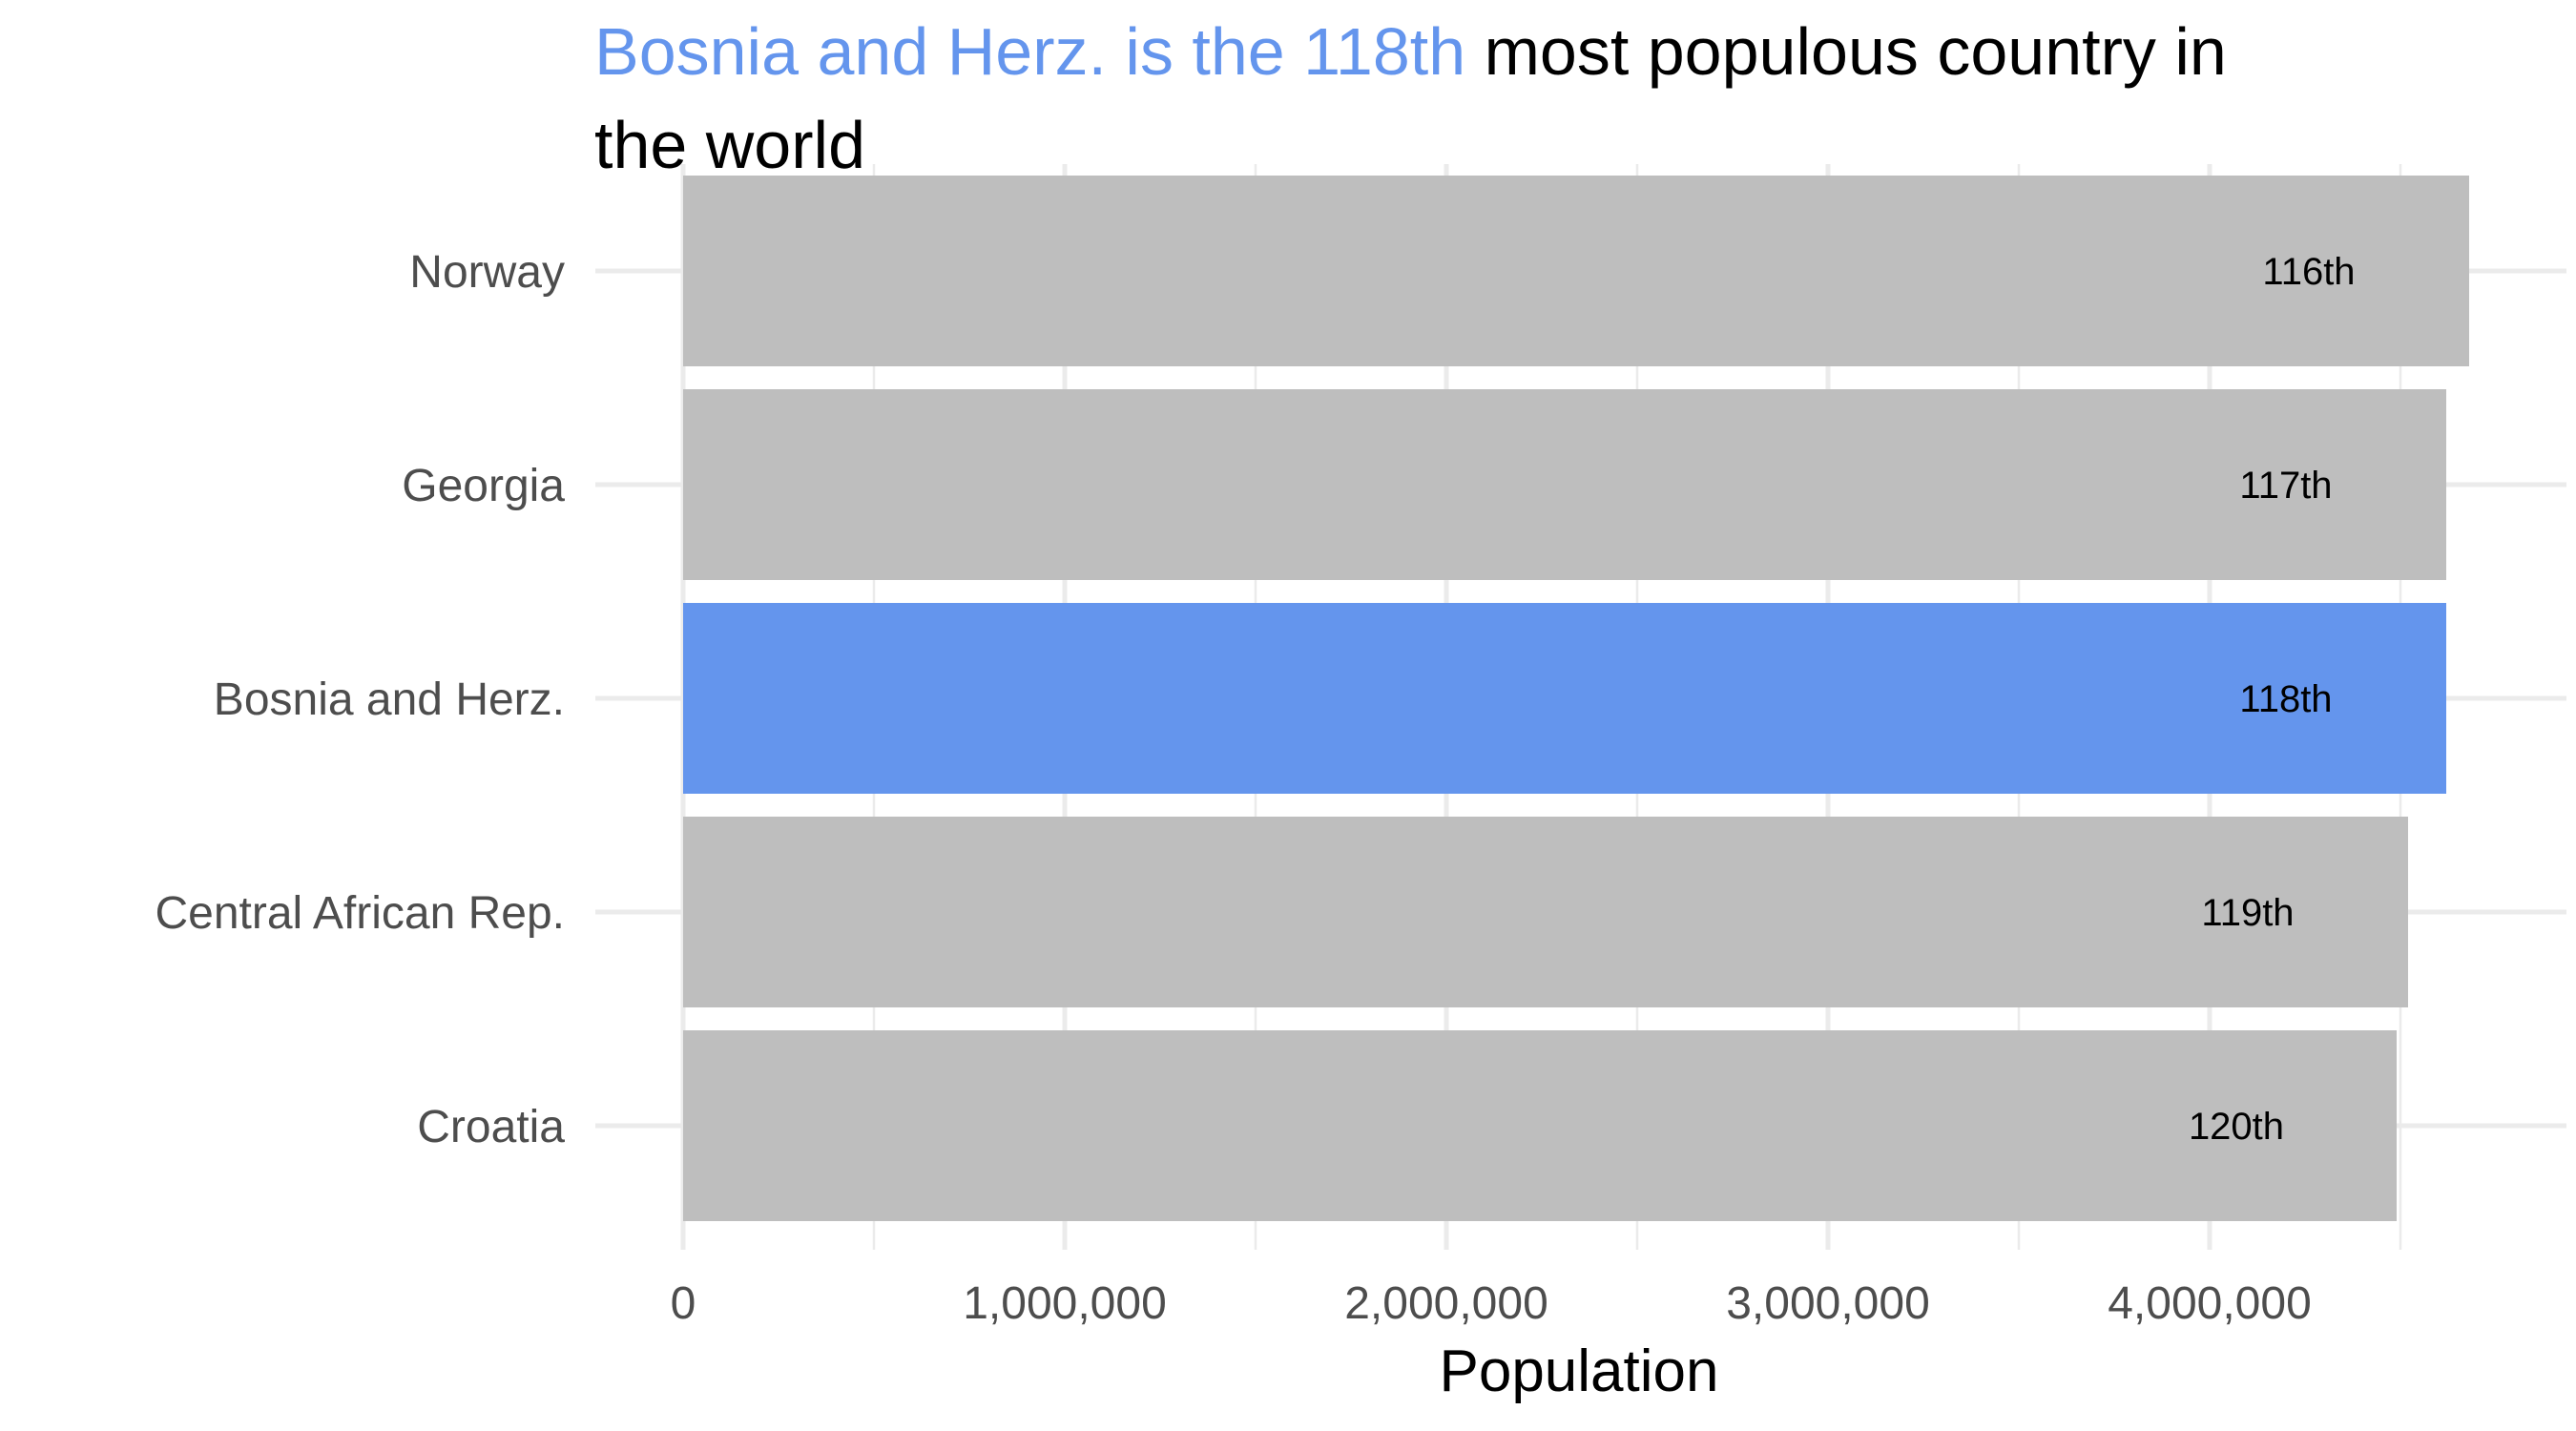  I want to click on rank-label: 119th, so click(2247, 913).